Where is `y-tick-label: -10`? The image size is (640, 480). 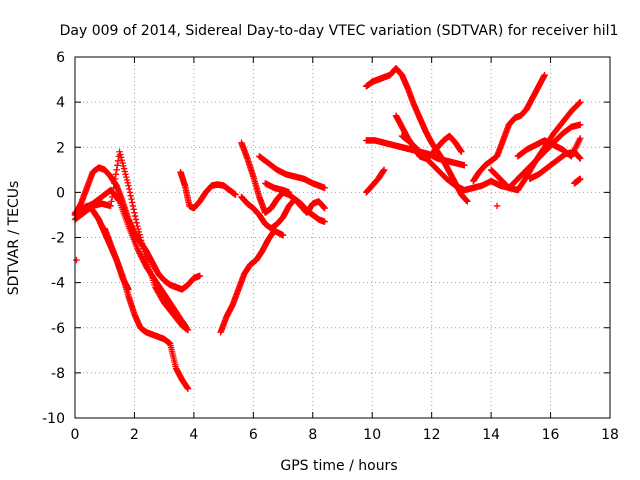 y-tick-label: -10 is located at coordinates (53, 419).